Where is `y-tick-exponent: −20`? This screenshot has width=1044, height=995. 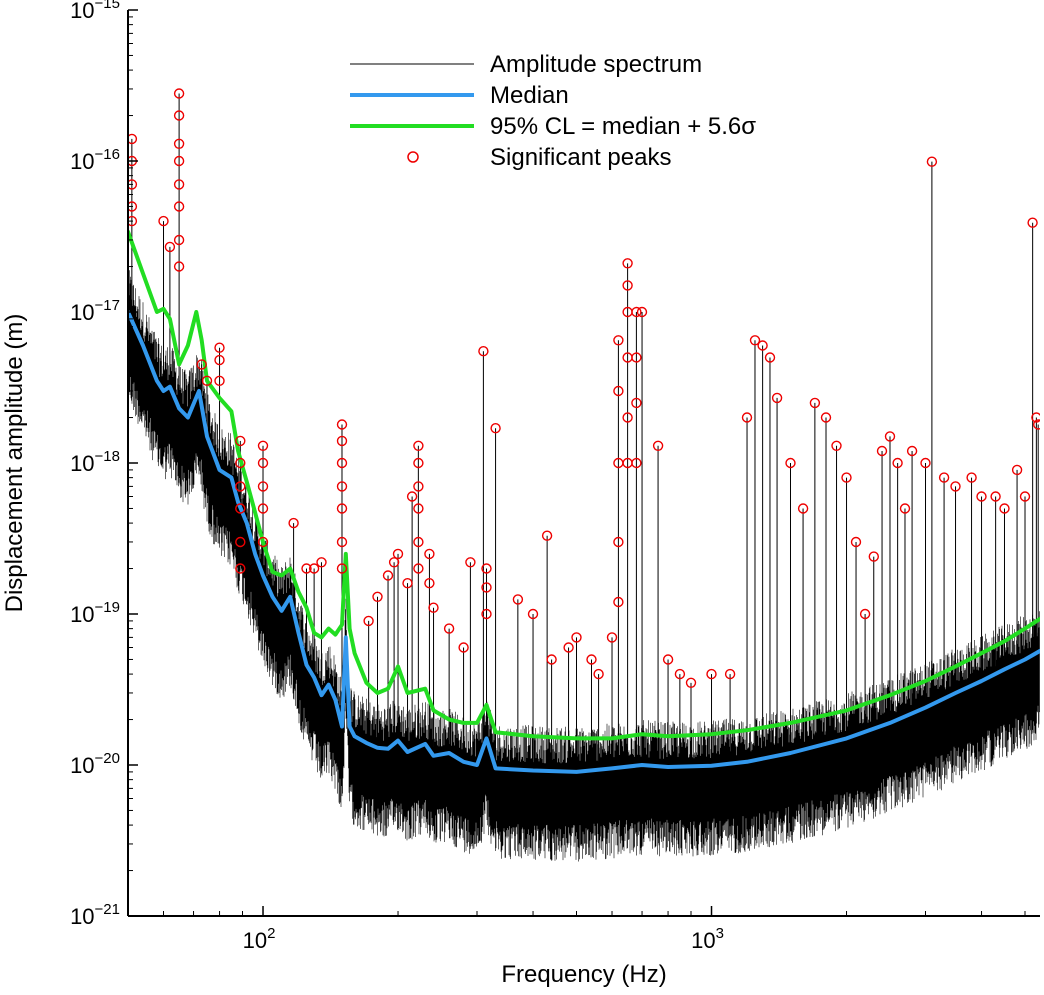
y-tick-exponent: −20 is located at coordinates (107, 758).